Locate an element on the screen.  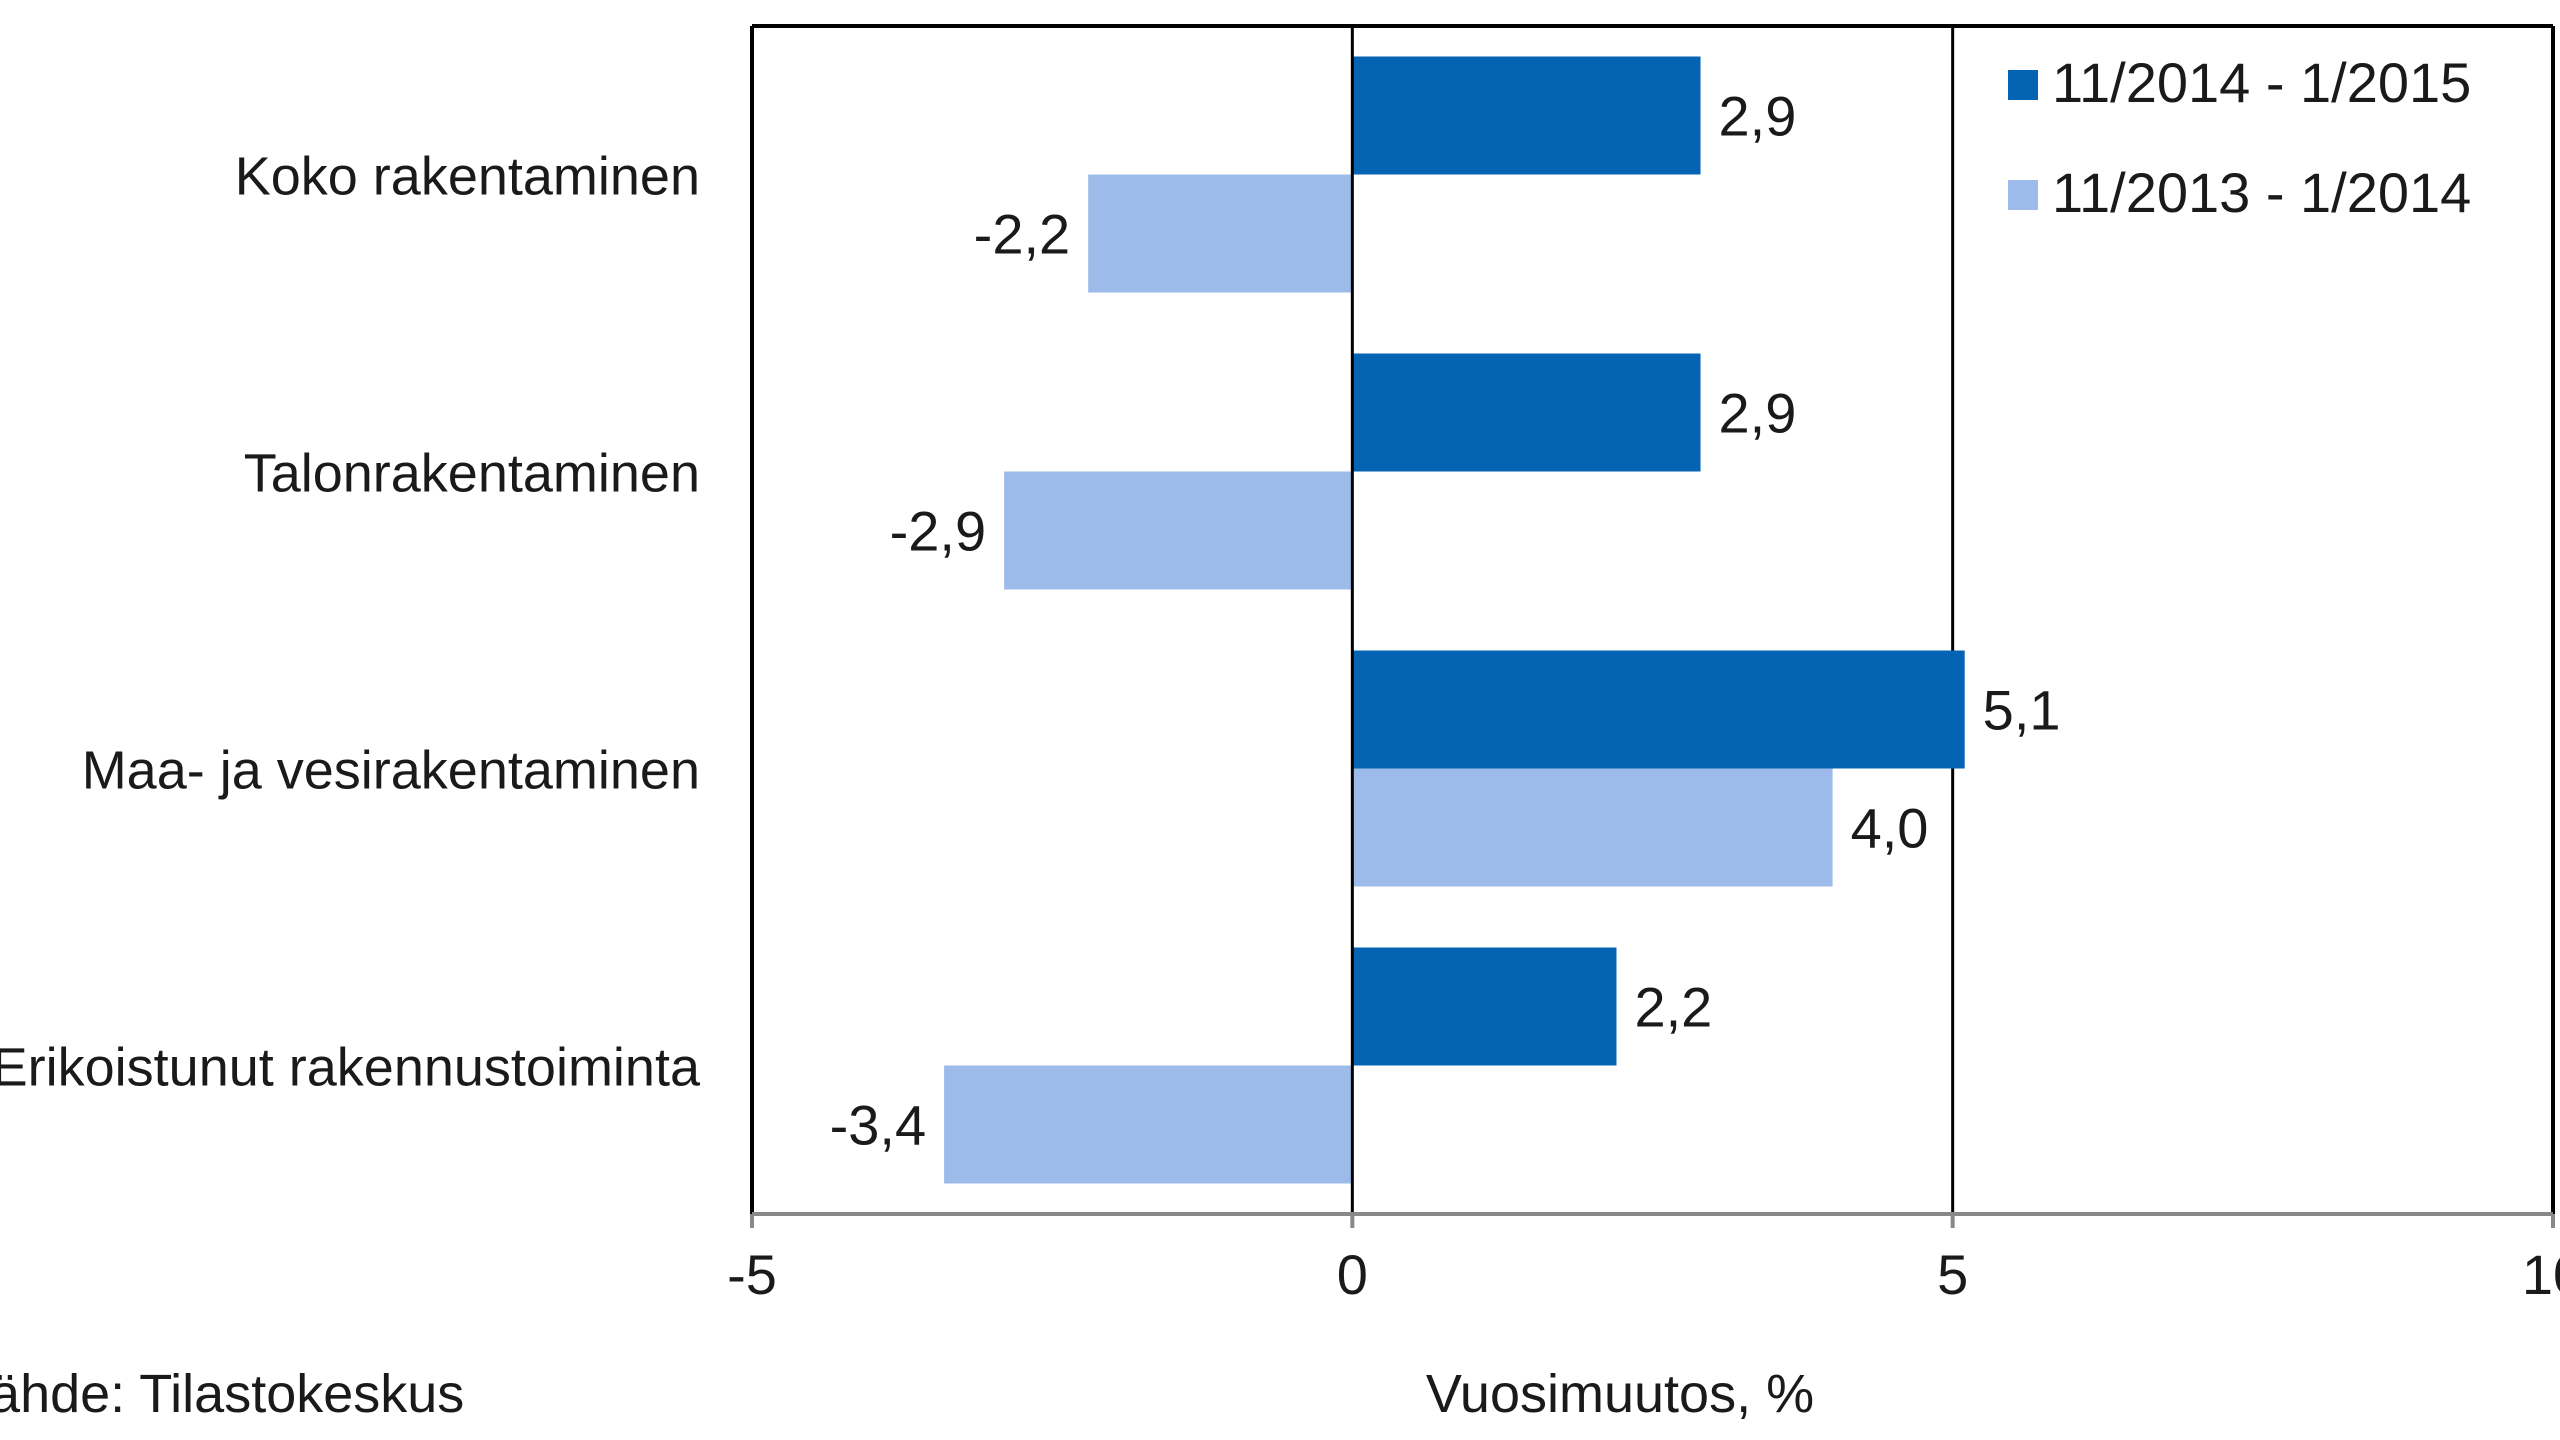
data-label-s0-c3: 2,2 is located at coordinates (1673, 1007).